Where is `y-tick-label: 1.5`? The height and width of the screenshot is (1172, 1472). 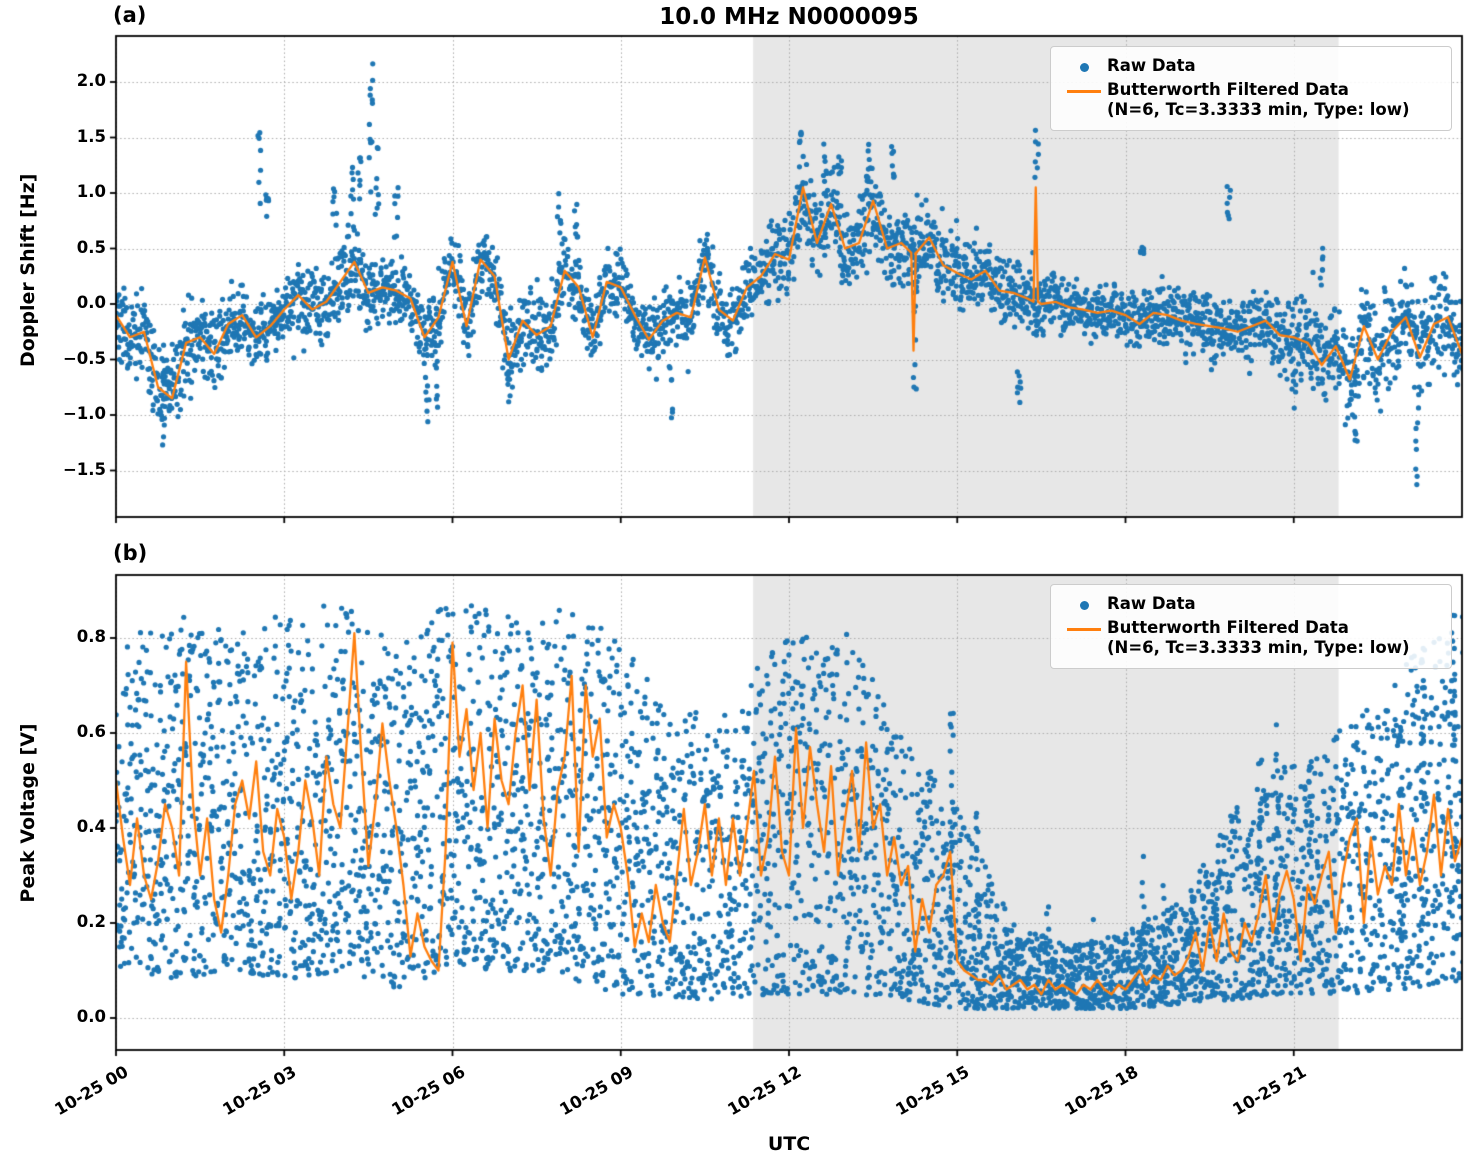 y-tick-label: 1.5 is located at coordinates (91, 136).